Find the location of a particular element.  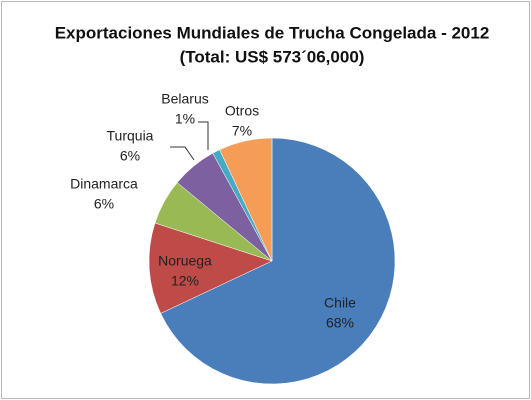

slice-value-label: 12% is located at coordinates (185, 281).